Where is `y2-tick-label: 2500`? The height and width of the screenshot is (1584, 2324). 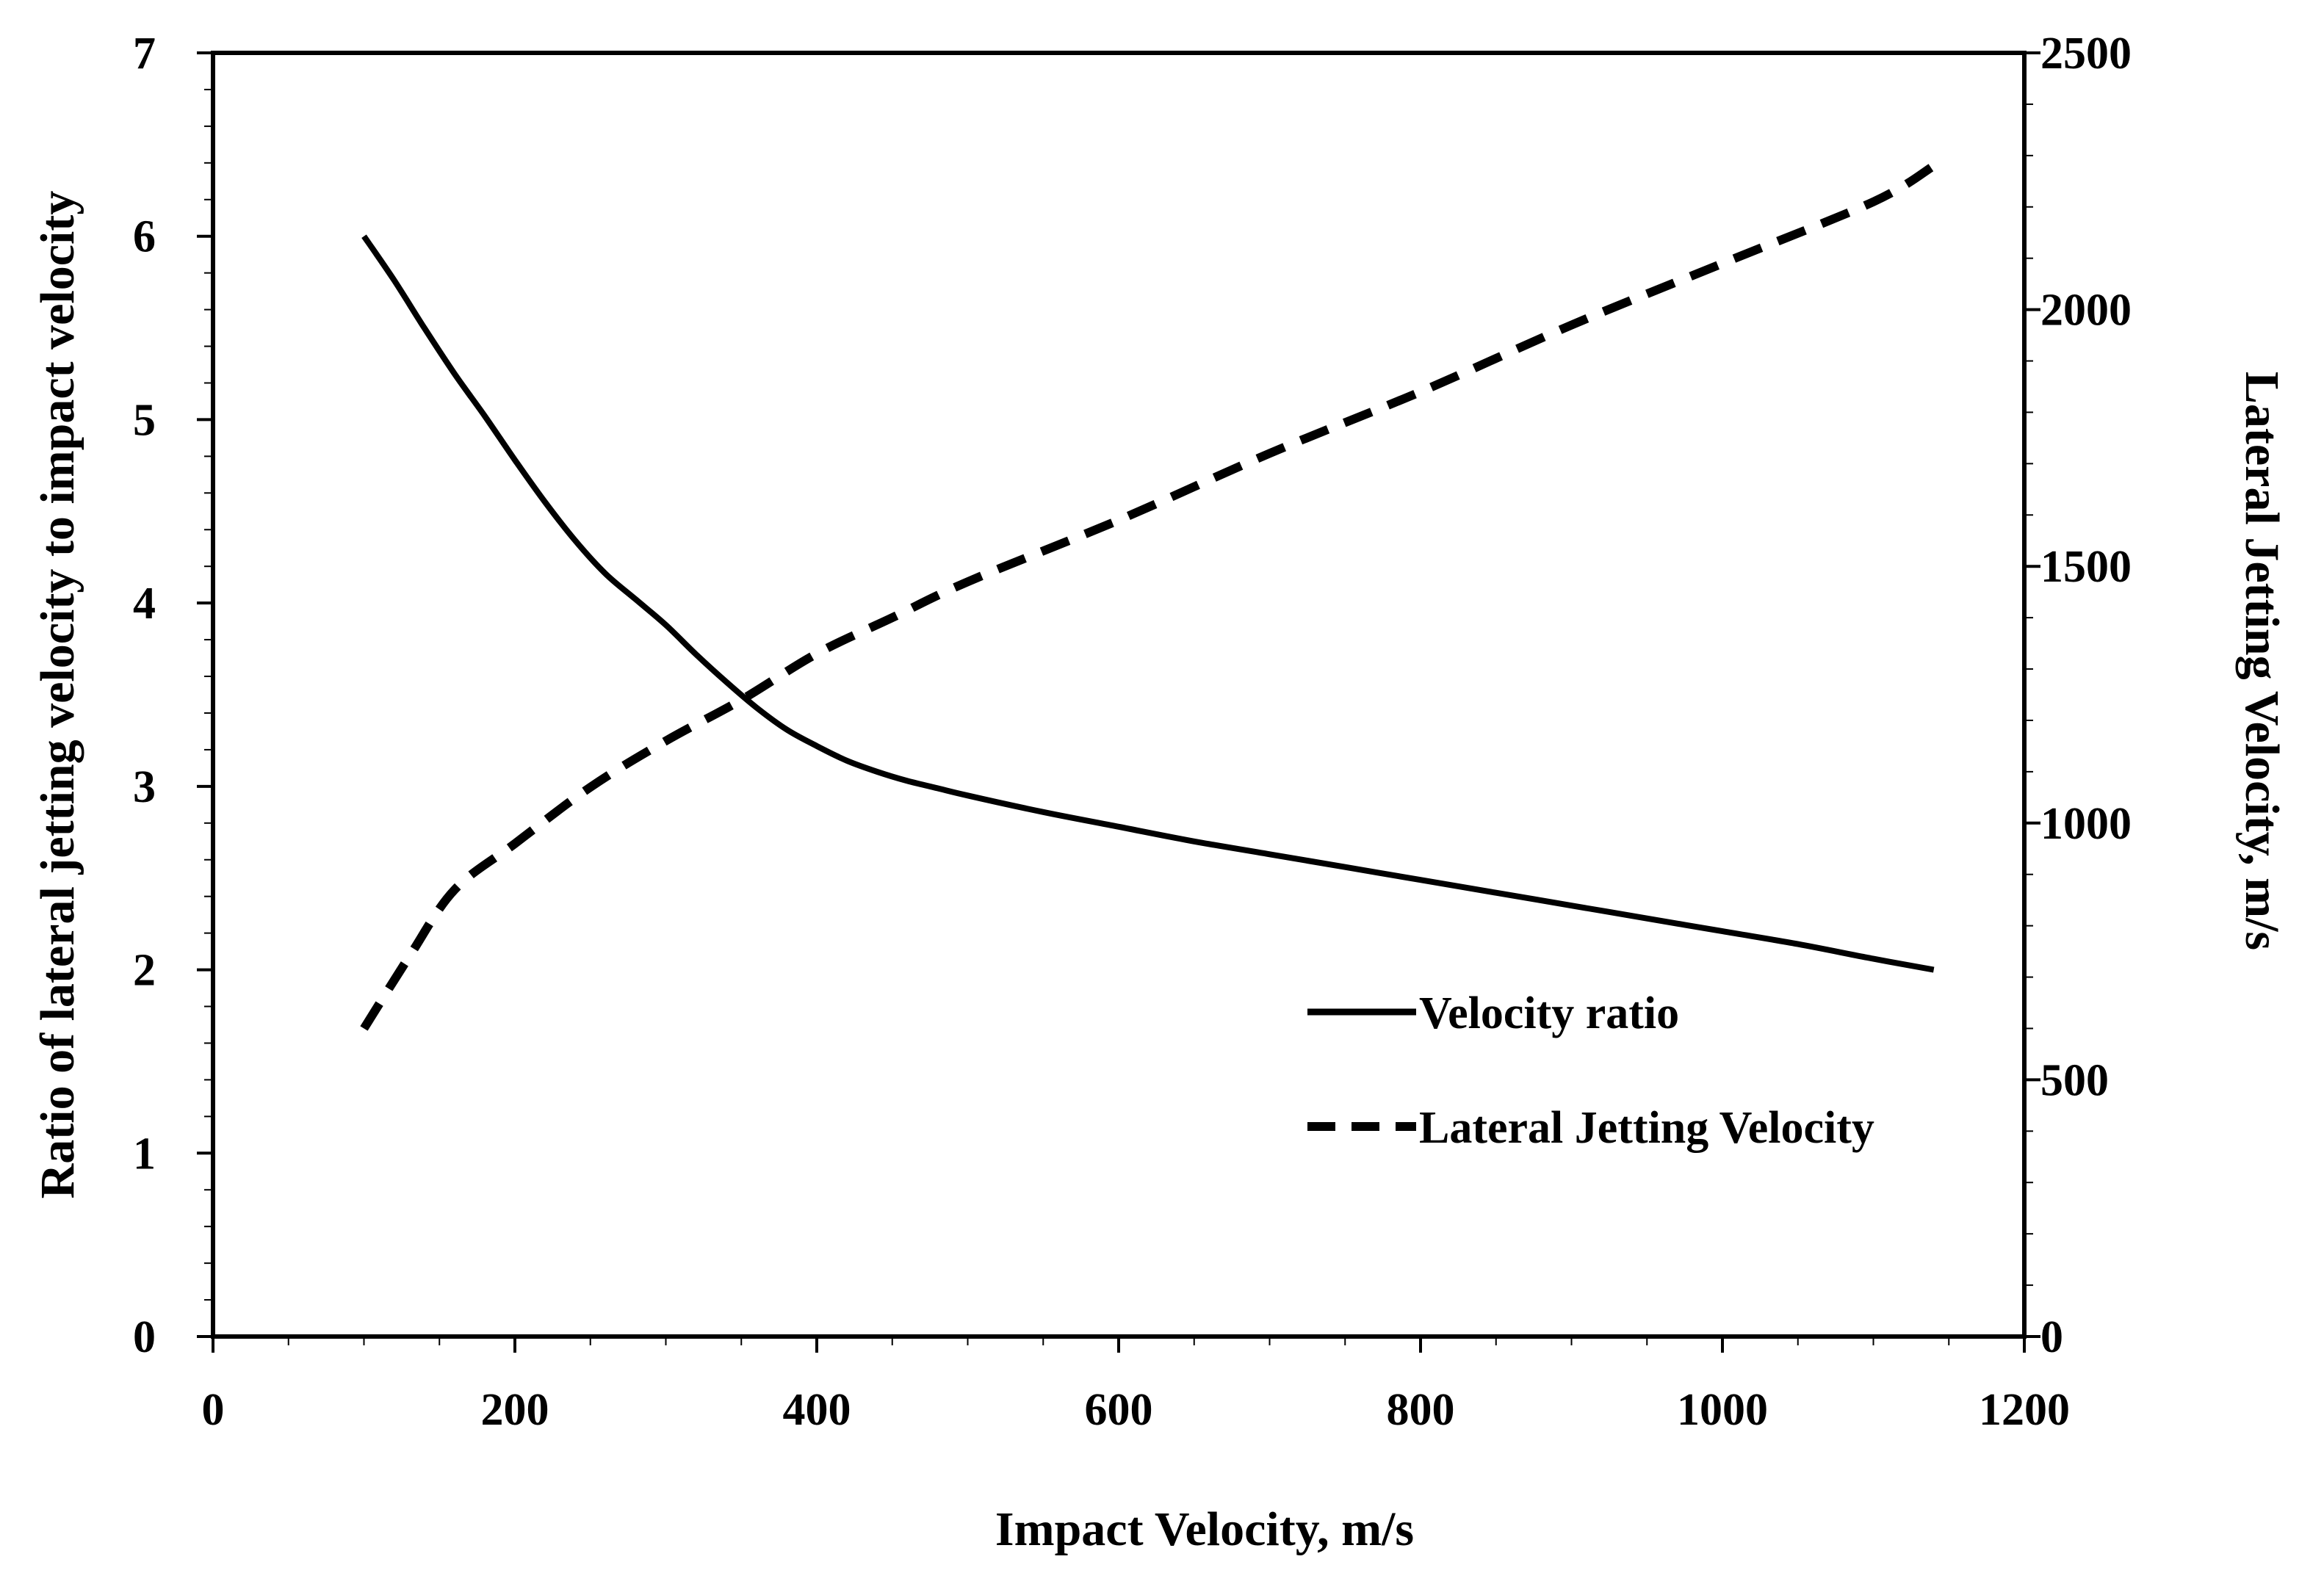 y2-tick-label: 2500 is located at coordinates (2086, 54).